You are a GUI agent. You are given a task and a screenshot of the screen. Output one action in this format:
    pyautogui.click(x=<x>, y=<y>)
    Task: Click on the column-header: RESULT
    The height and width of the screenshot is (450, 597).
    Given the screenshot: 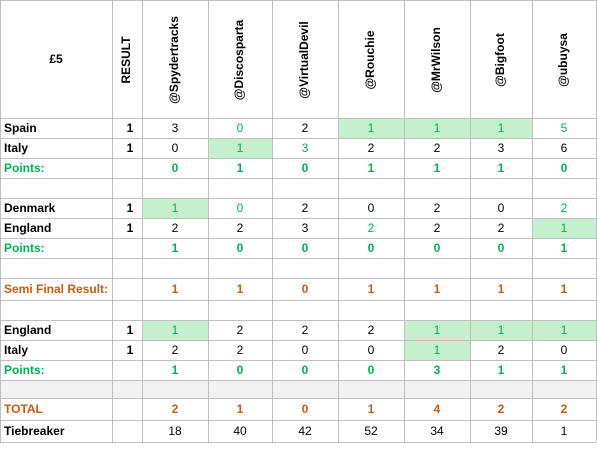 What is the action you would take?
    pyautogui.click(x=126, y=60)
    